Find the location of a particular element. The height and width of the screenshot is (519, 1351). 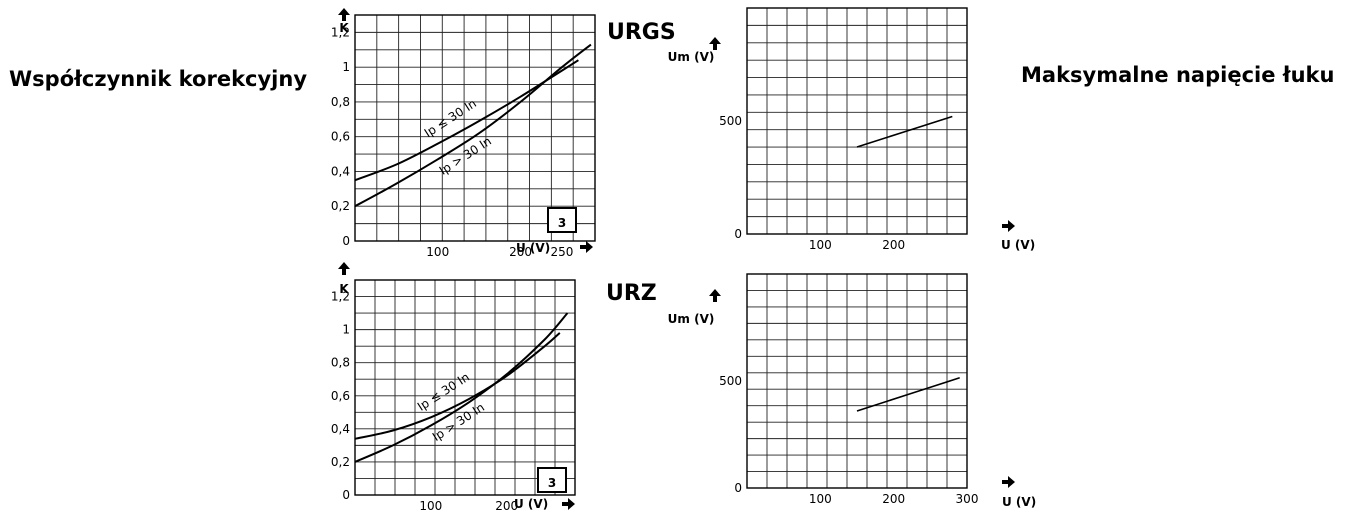

max-arc-voltage-label: Maksymalne napięcie łuku is located at coordinates (1178, 75).